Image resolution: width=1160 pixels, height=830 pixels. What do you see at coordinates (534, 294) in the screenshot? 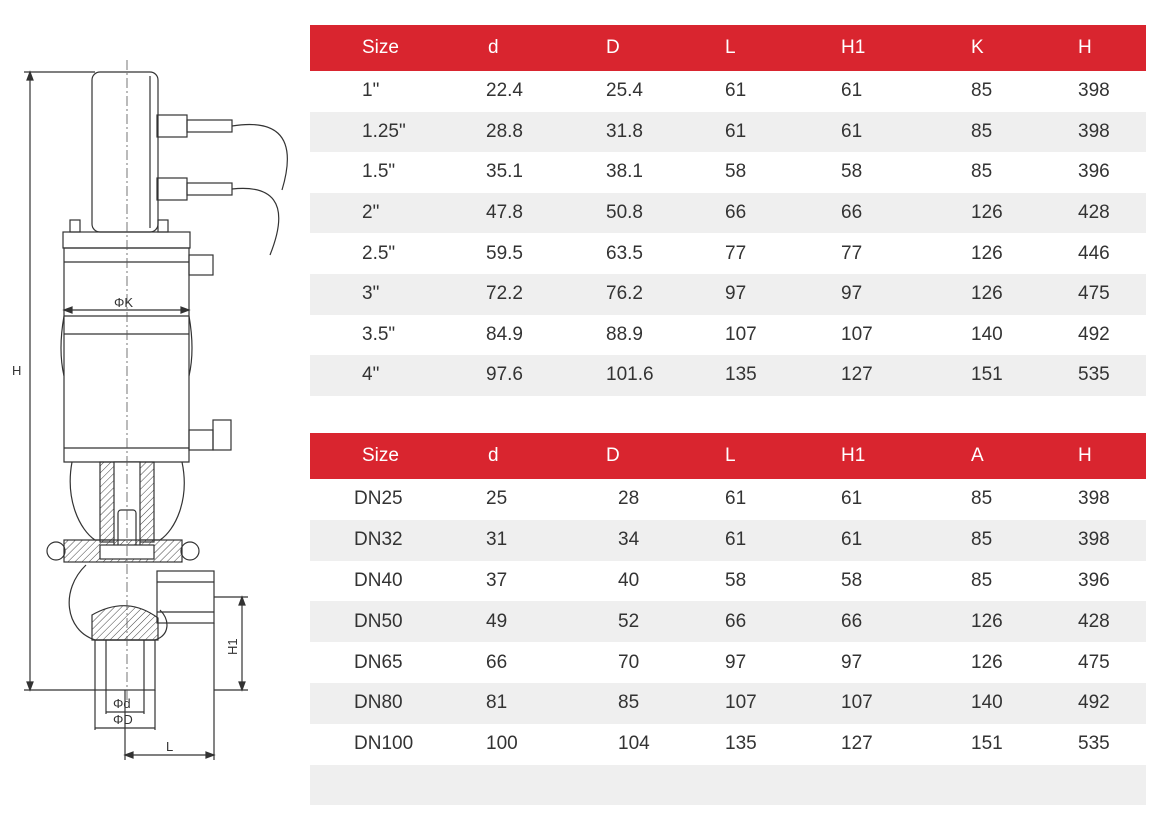
I see `table-cell: 72.2` at bounding box center [534, 294].